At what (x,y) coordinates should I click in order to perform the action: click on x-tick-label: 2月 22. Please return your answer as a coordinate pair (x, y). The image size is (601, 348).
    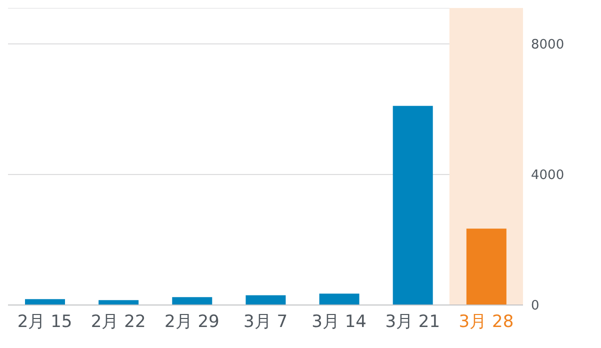
    Looking at the image, I should click on (118, 322).